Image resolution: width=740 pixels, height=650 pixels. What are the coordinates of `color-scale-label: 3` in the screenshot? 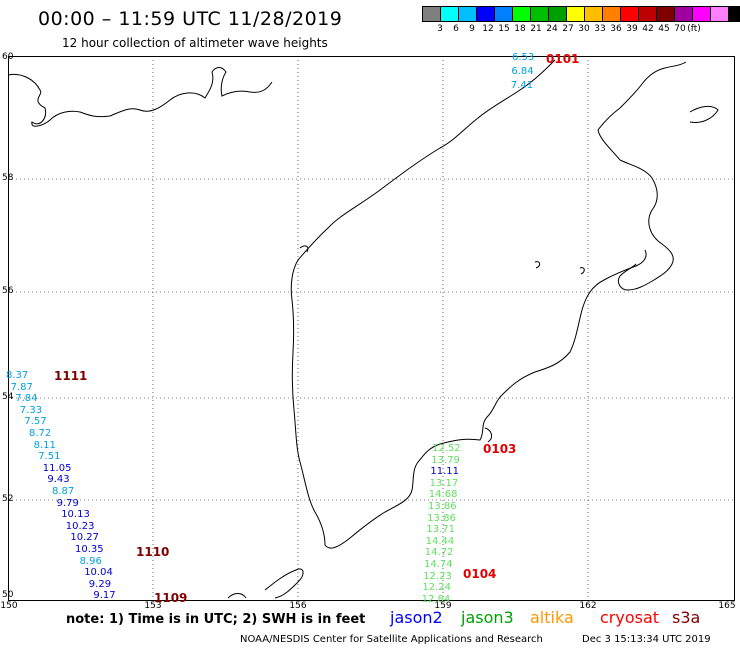 It's located at (440, 29).